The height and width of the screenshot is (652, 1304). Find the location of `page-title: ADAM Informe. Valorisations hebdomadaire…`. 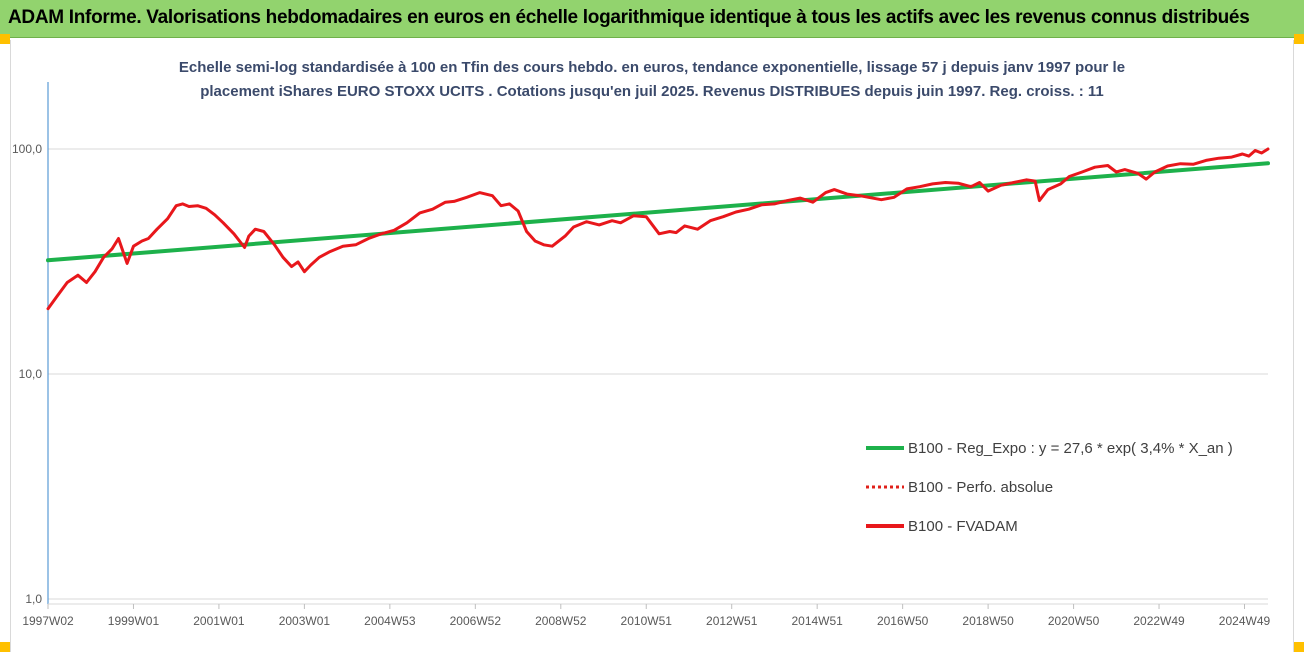

page-title: ADAM Informe. Valorisations hebdomadaire… is located at coordinates (629, 17).